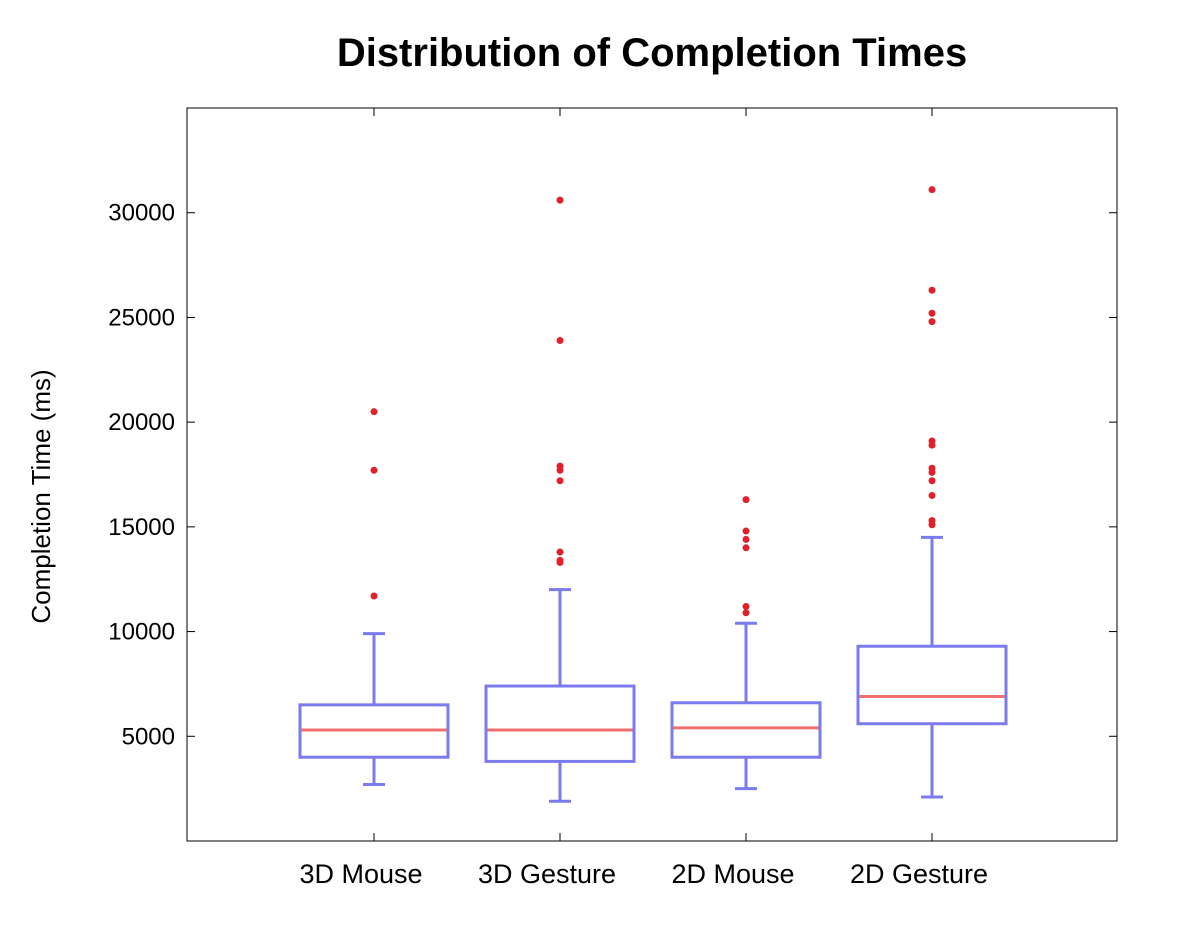 Image resolution: width=1200 pixels, height=925 pixels. What do you see at coordinates (141, 527) in the screenshot?
I see `y-tick-label: 15000` at bounding box center [141, 527].